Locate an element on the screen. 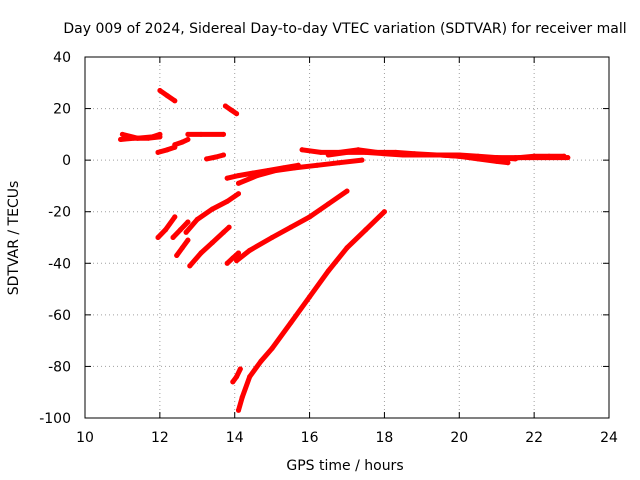 The height and width of the screenshot is (480, 640). y-tick-label: -40 is located at coordinates (59, 264).